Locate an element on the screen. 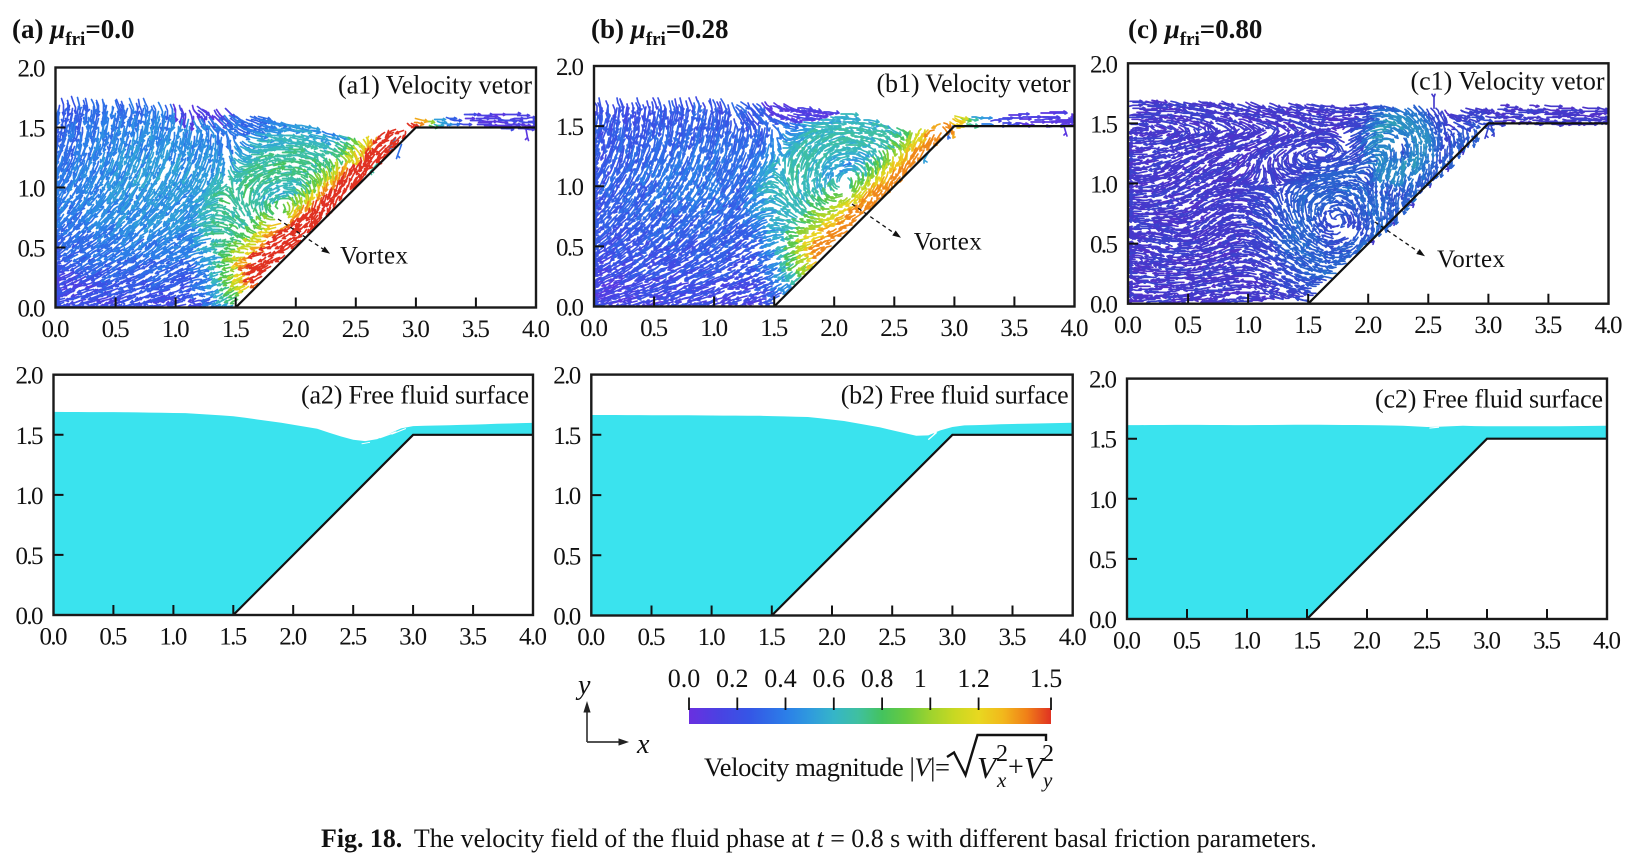 This screenshot has width=1633, height=868. svg-text: (a1) Velocity vetor is located at coordinates (435, 85).